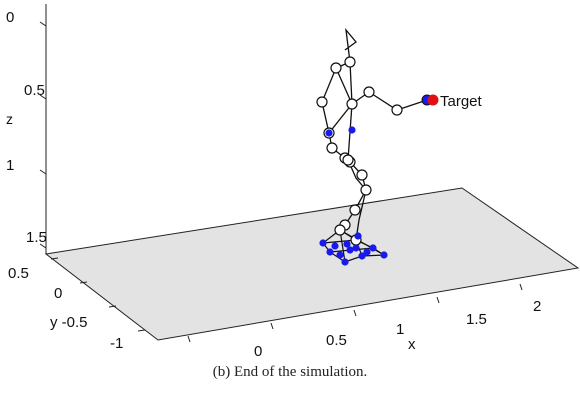  What do you see at coordinates (9, 119) in the screenshot?
I see `z-axis-label: z` at bounding box center [9, 119].